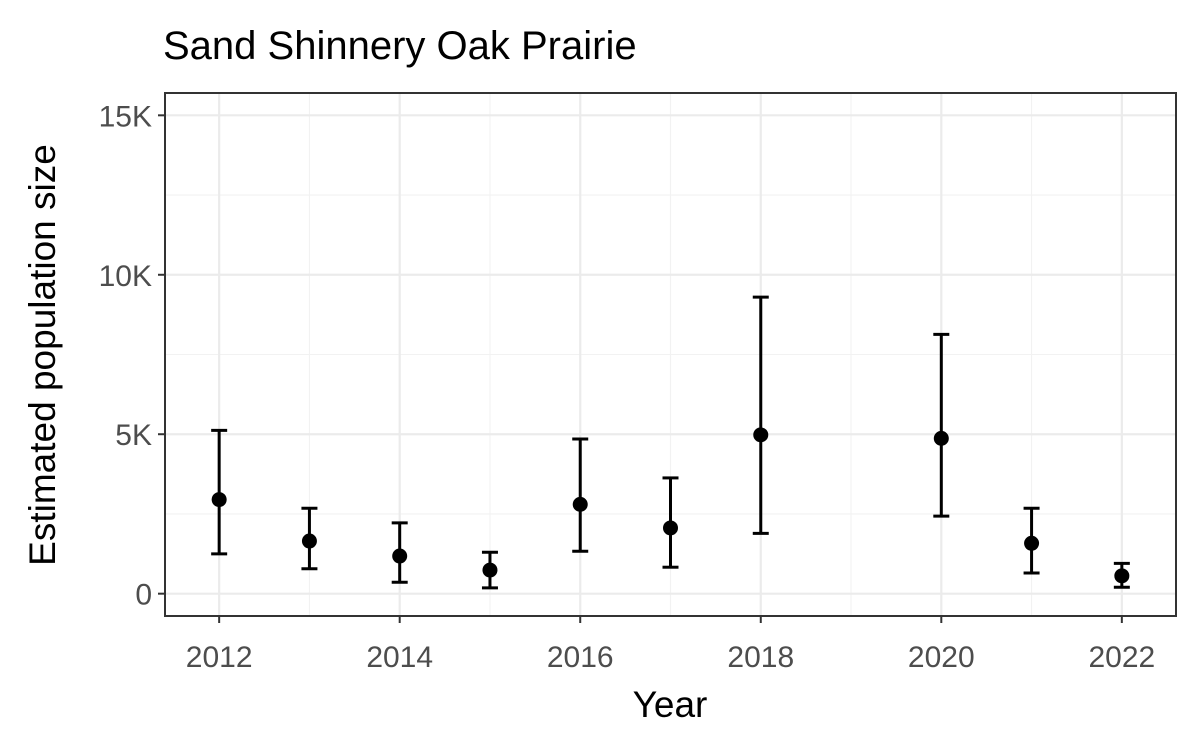 The width and height of the screenshot is (1200, 750). Describe the element at coordinates (125, 276) in the screenshot. I see `y-tick-label: 10K` at that location.